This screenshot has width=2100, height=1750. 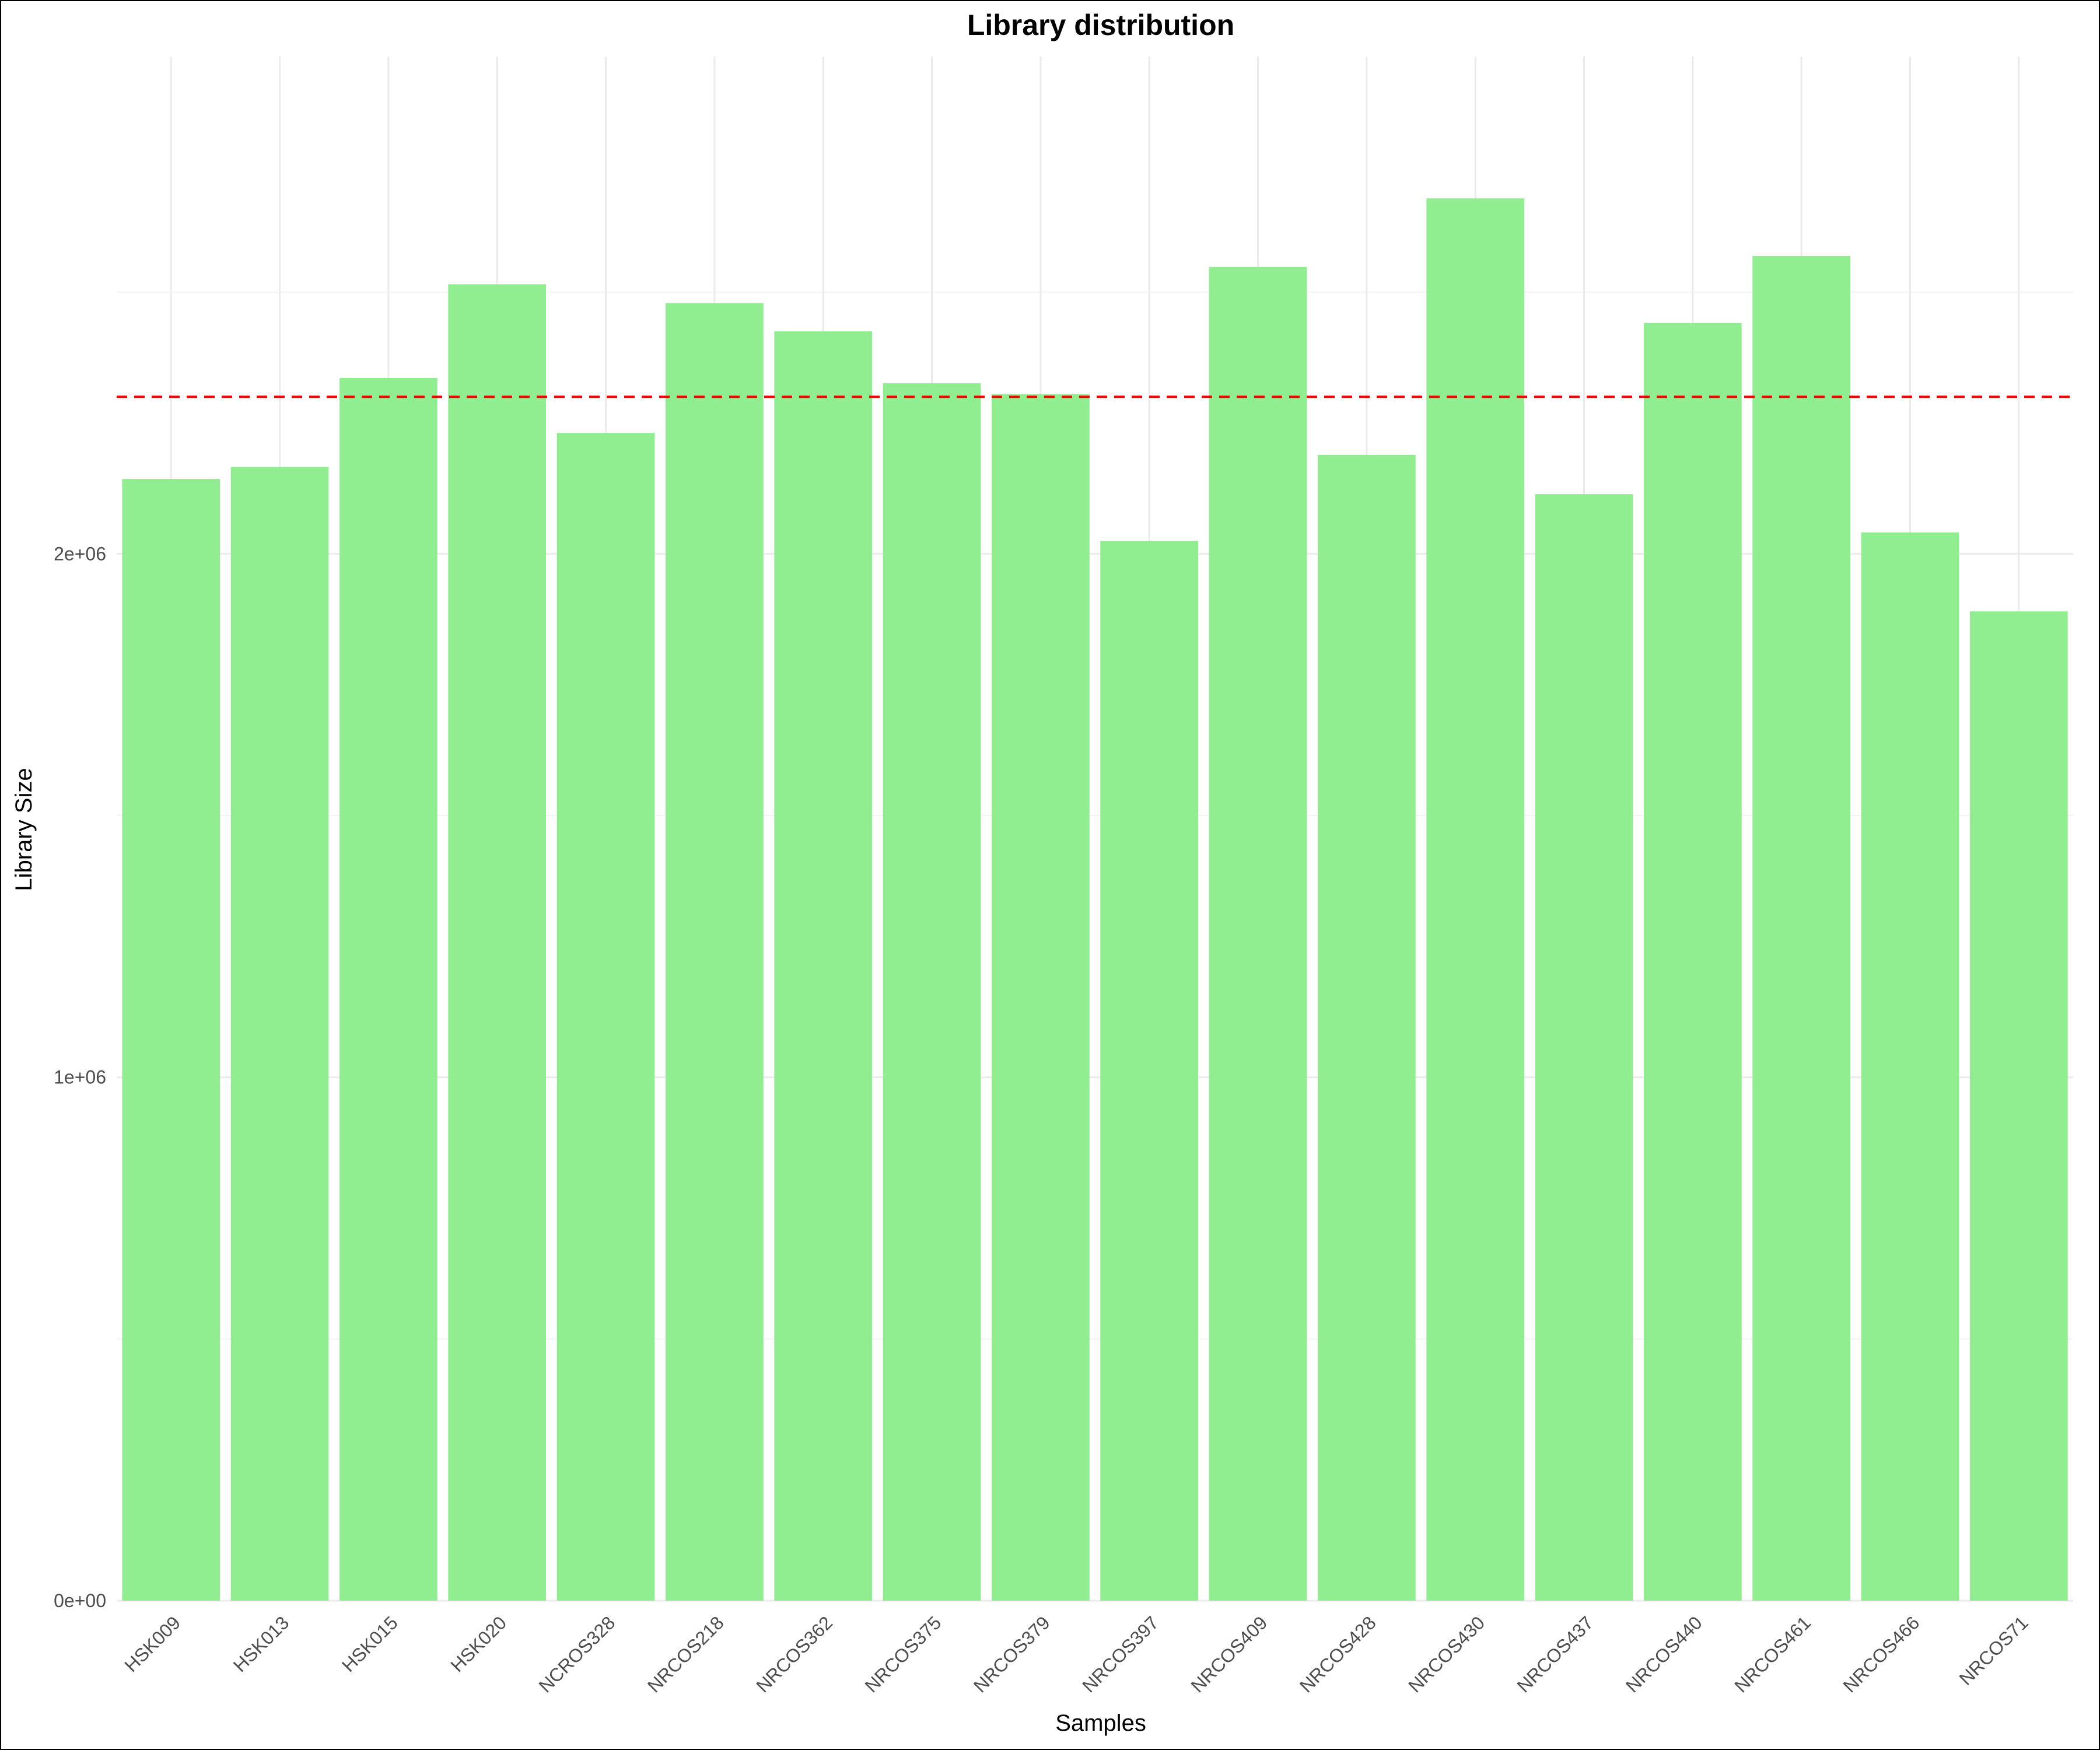 I want to click on y-tick-label: 2e+06, so click(x=80, y=553).